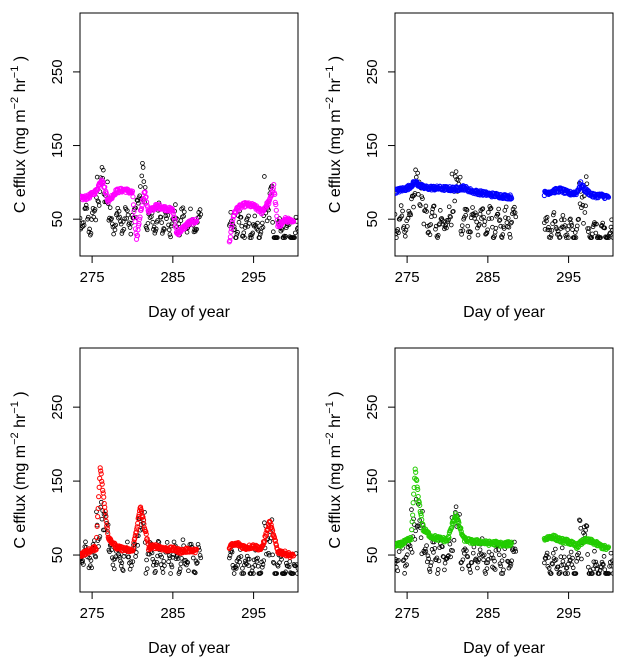  Describe the element at coordinates (504, 312) in the screenshot. I see `x-axis-label: Day of year` at that location.